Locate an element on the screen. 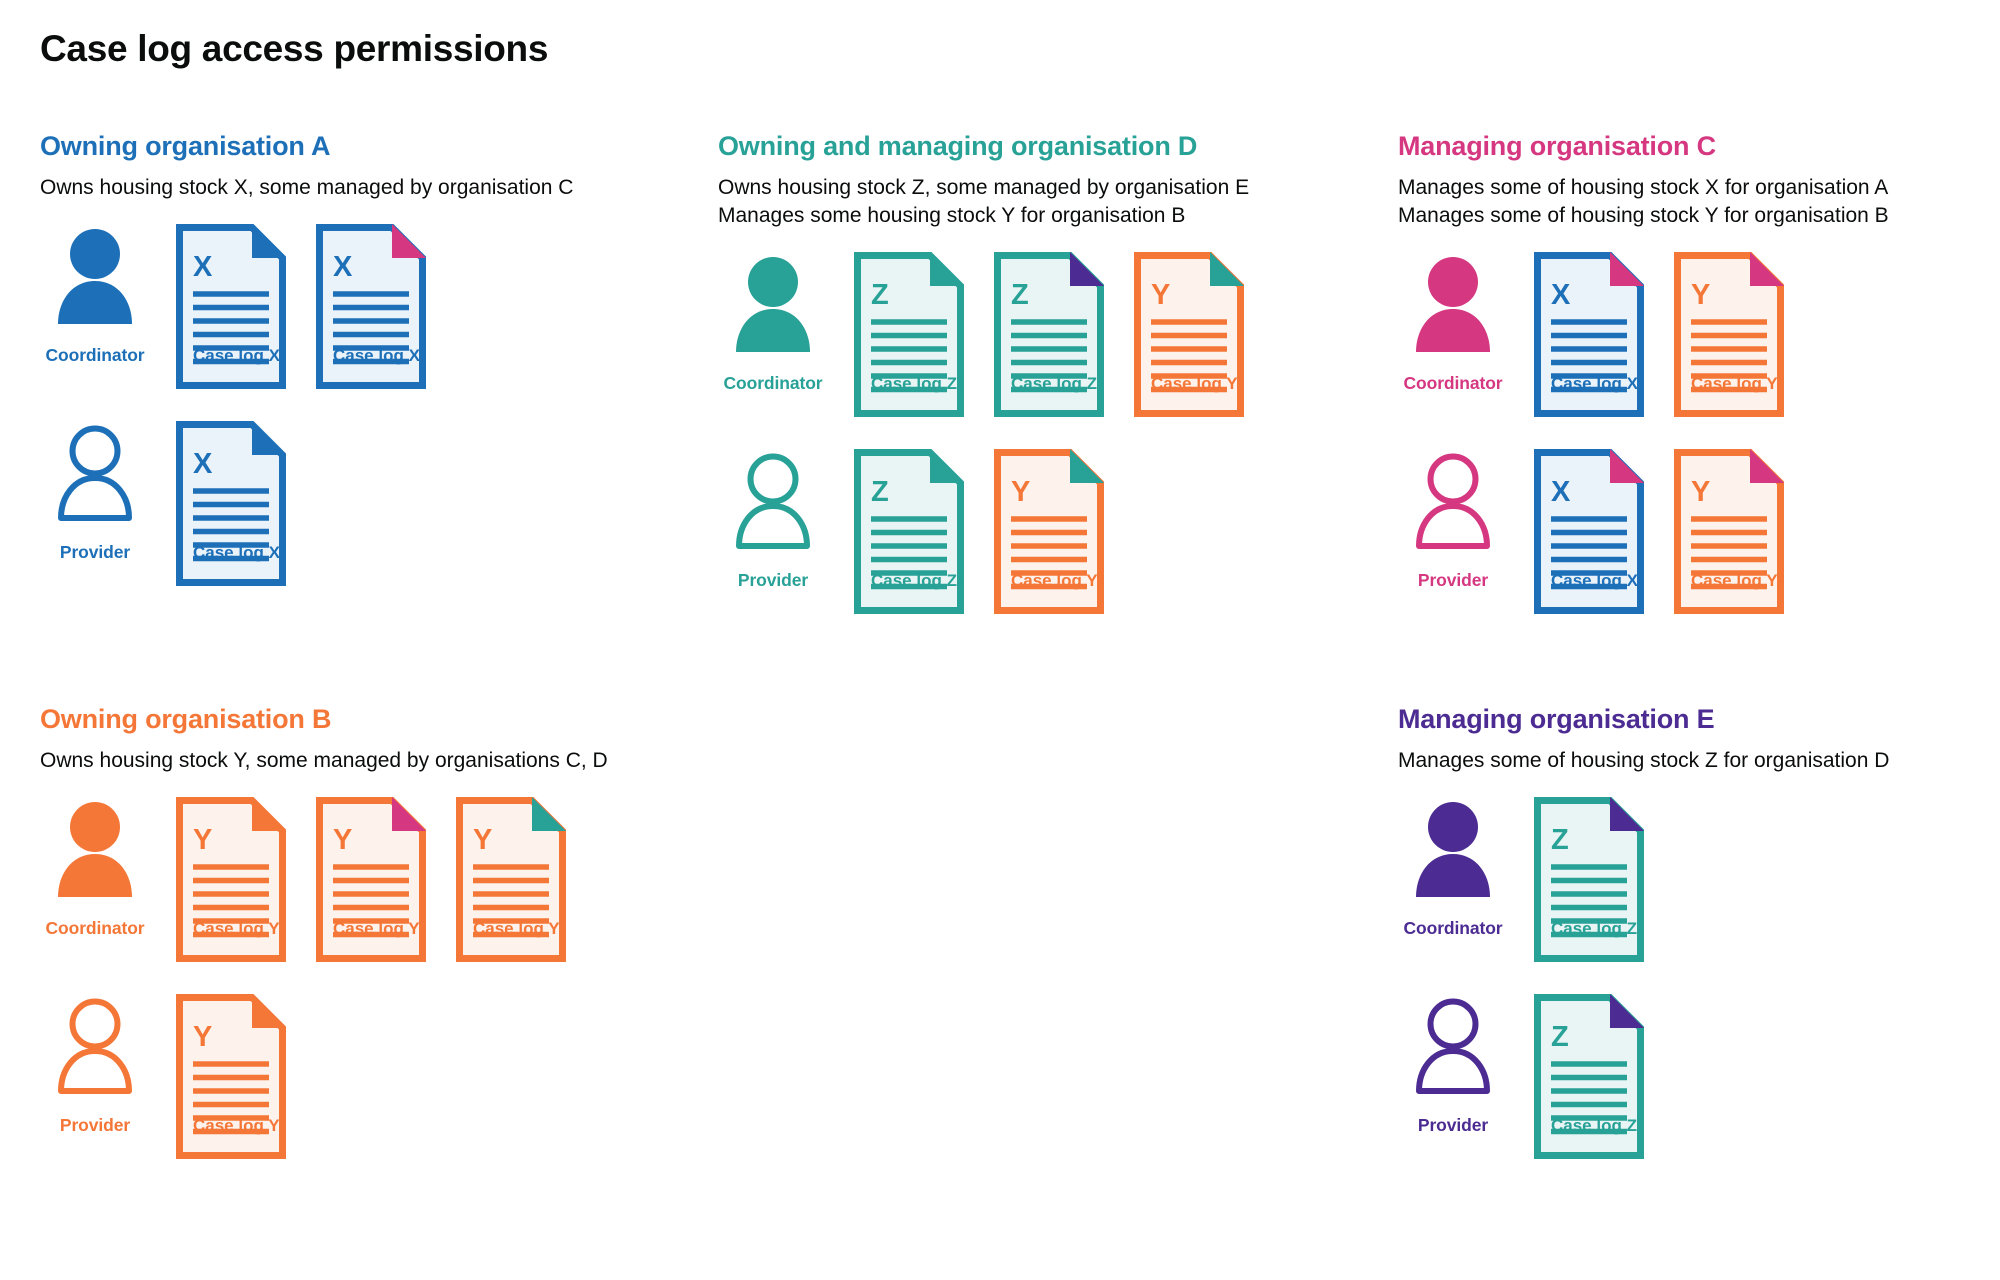  role-row-provider: Provider X Case log X1 is located at coordinates (306, 504).